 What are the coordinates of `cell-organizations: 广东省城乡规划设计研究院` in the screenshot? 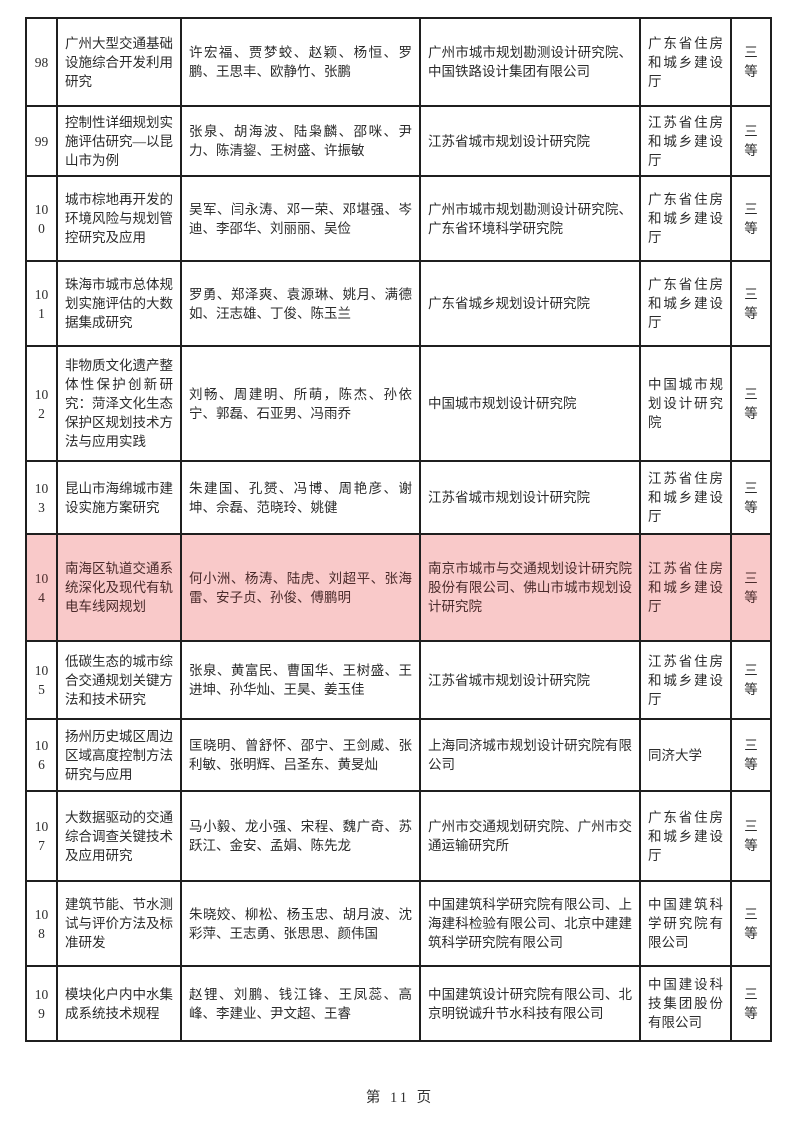 It's located at (530, 303).